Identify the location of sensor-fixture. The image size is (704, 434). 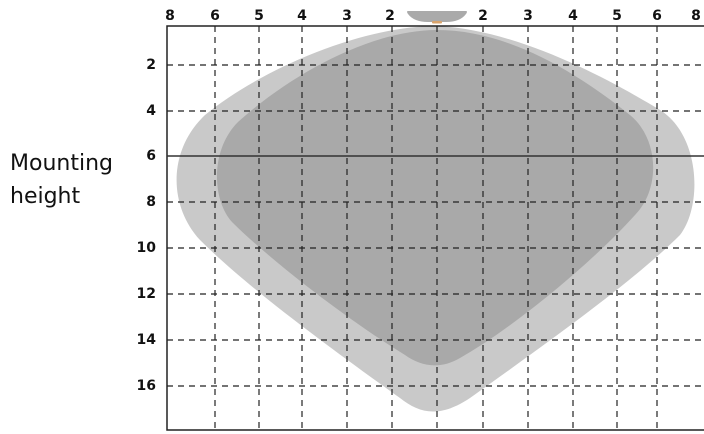
(437, 17).